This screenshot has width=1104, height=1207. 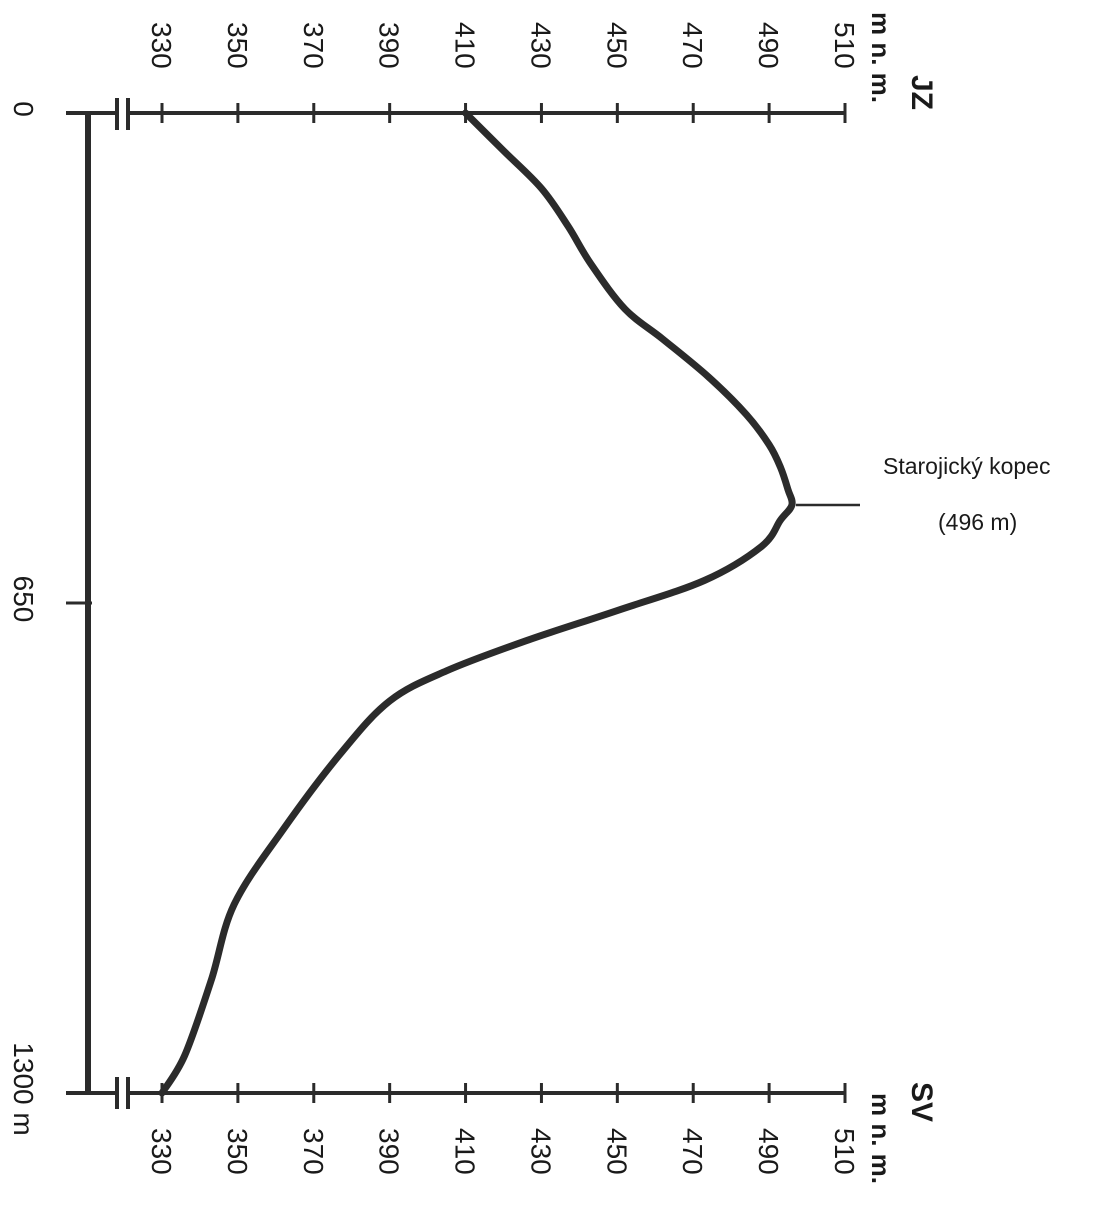 I want to click on bottom-elevation-tick-label: 490, so click(x=768, y=1151).